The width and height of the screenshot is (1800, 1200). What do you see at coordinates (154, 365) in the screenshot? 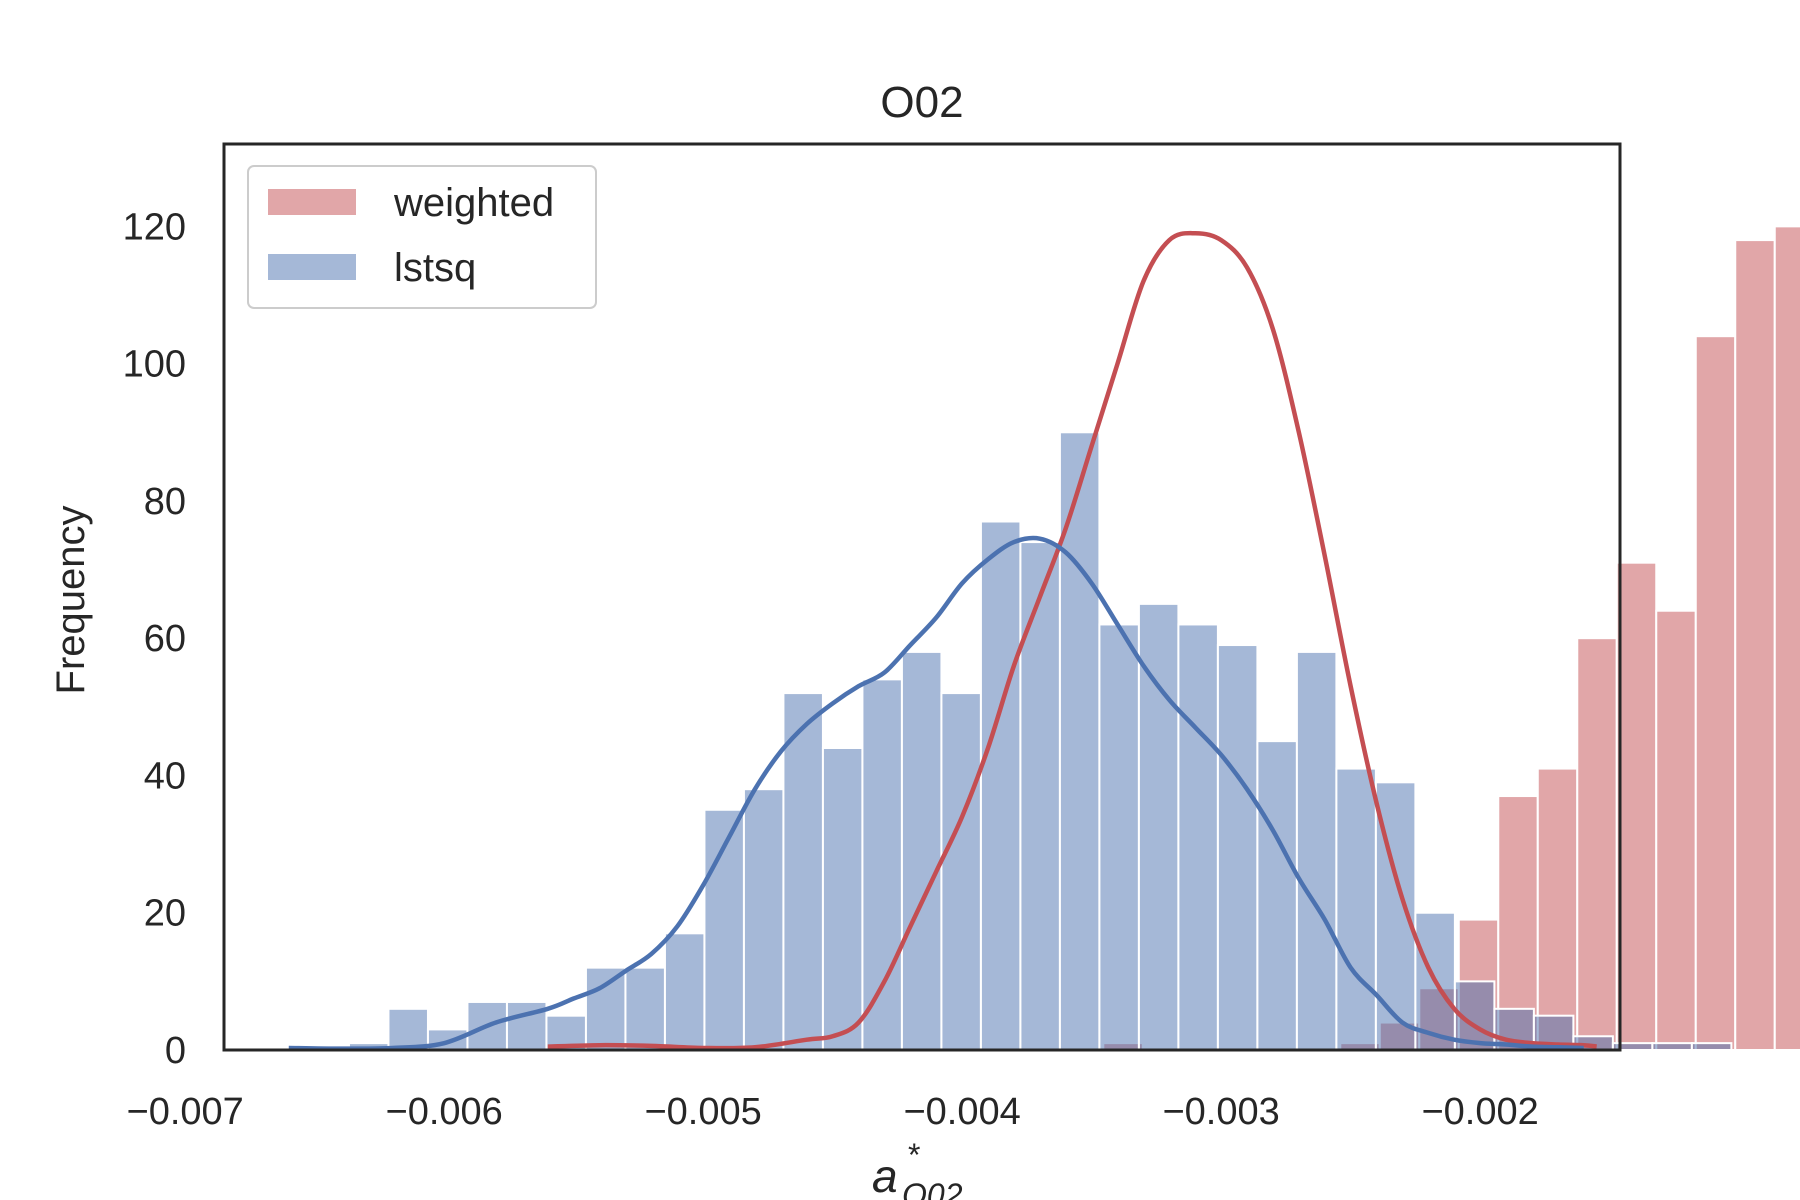
I see `y-tick-label: 100` at bounding box center [154, 365].